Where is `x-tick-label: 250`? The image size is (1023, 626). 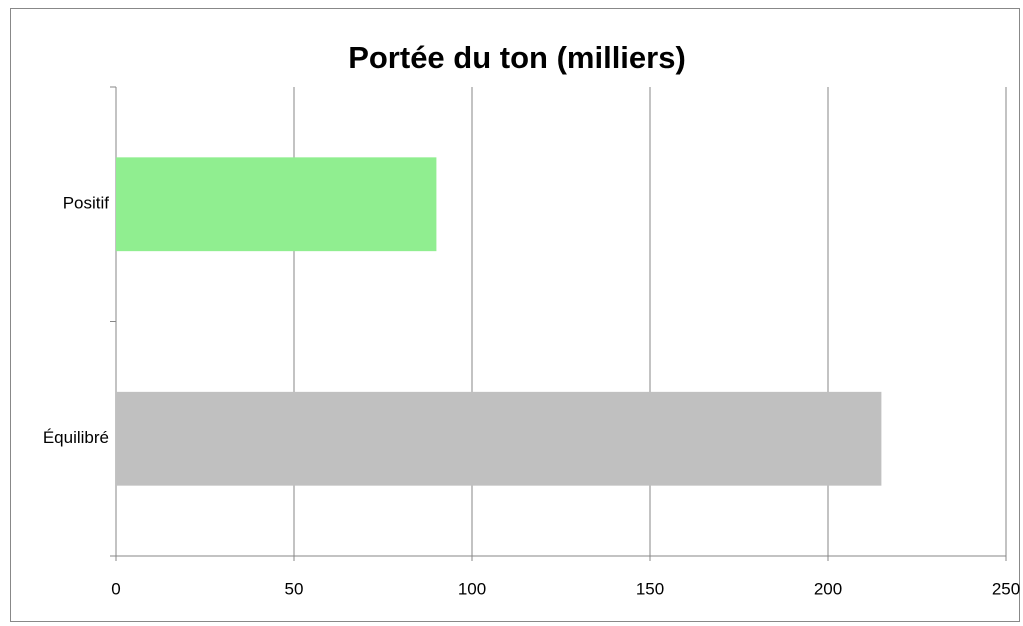 x-tick-label: 250 is located at coordinates (1006, 588).